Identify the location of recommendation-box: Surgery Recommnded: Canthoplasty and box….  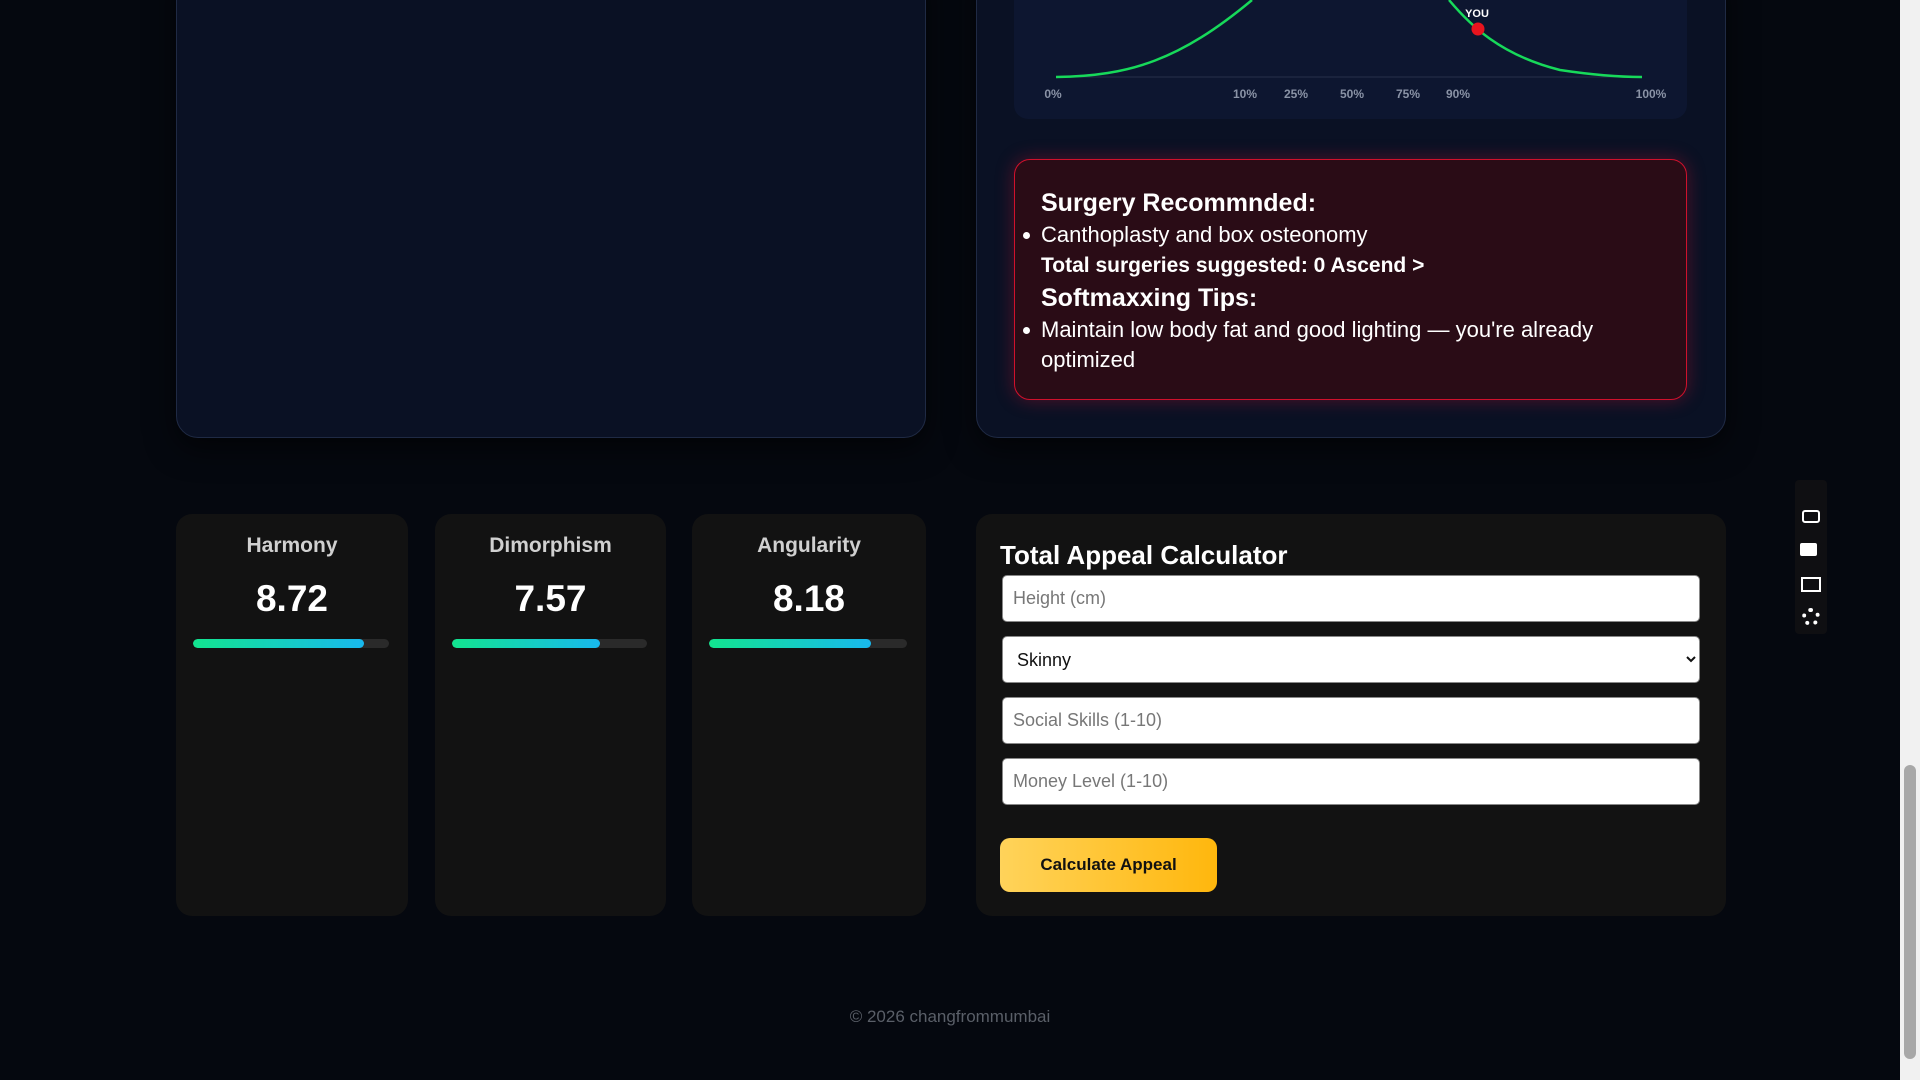
(1350, 279).